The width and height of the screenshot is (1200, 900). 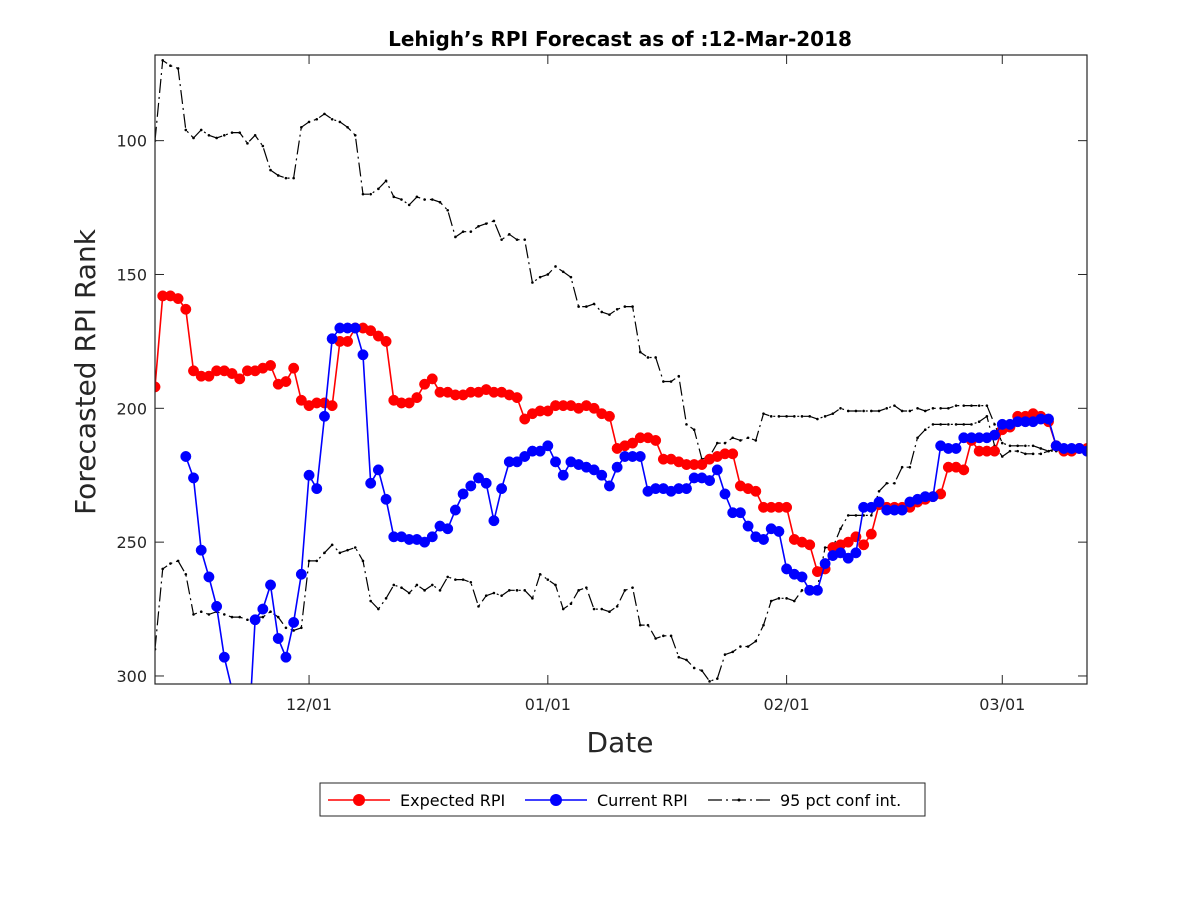 I want to click on y-tick-label: 150, so click(x=131, y=274).